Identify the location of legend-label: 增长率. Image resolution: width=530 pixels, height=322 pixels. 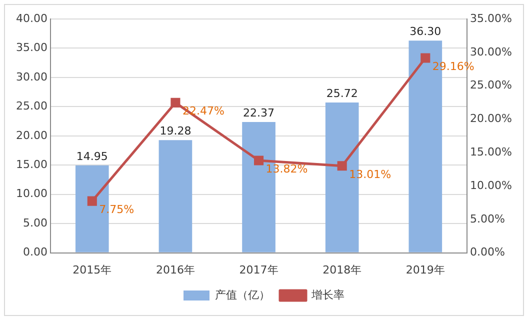
(327, 295).